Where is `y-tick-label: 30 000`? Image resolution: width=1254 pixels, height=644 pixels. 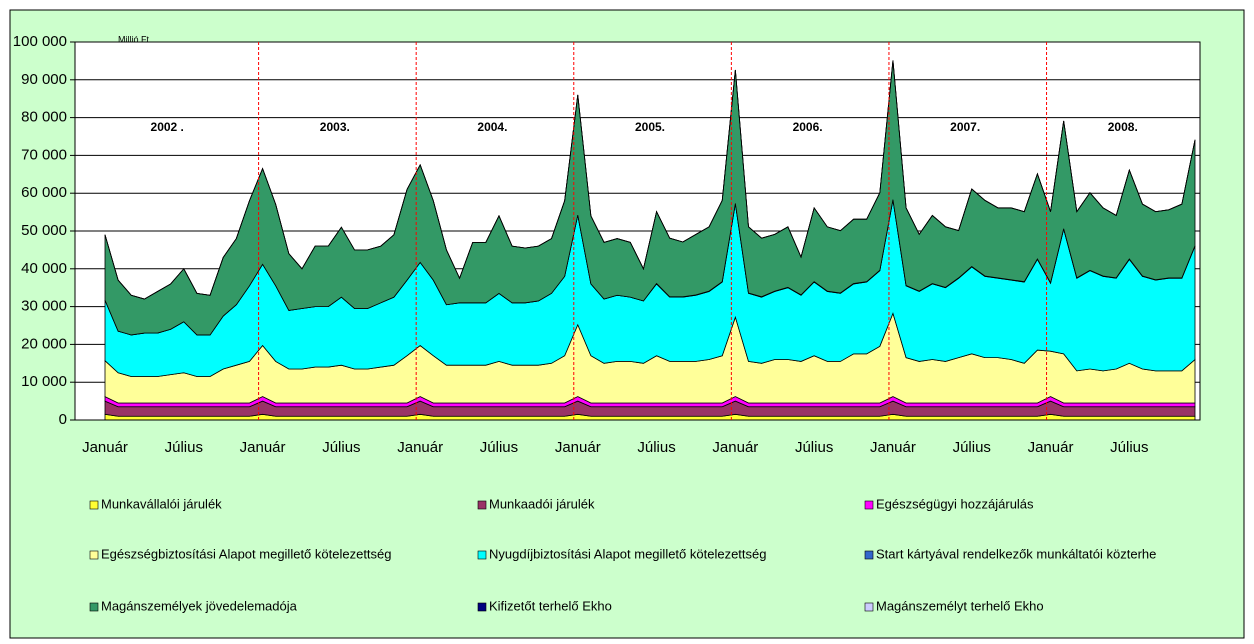
y-tick-label: 30 000 is located at coordinates (44, 306).